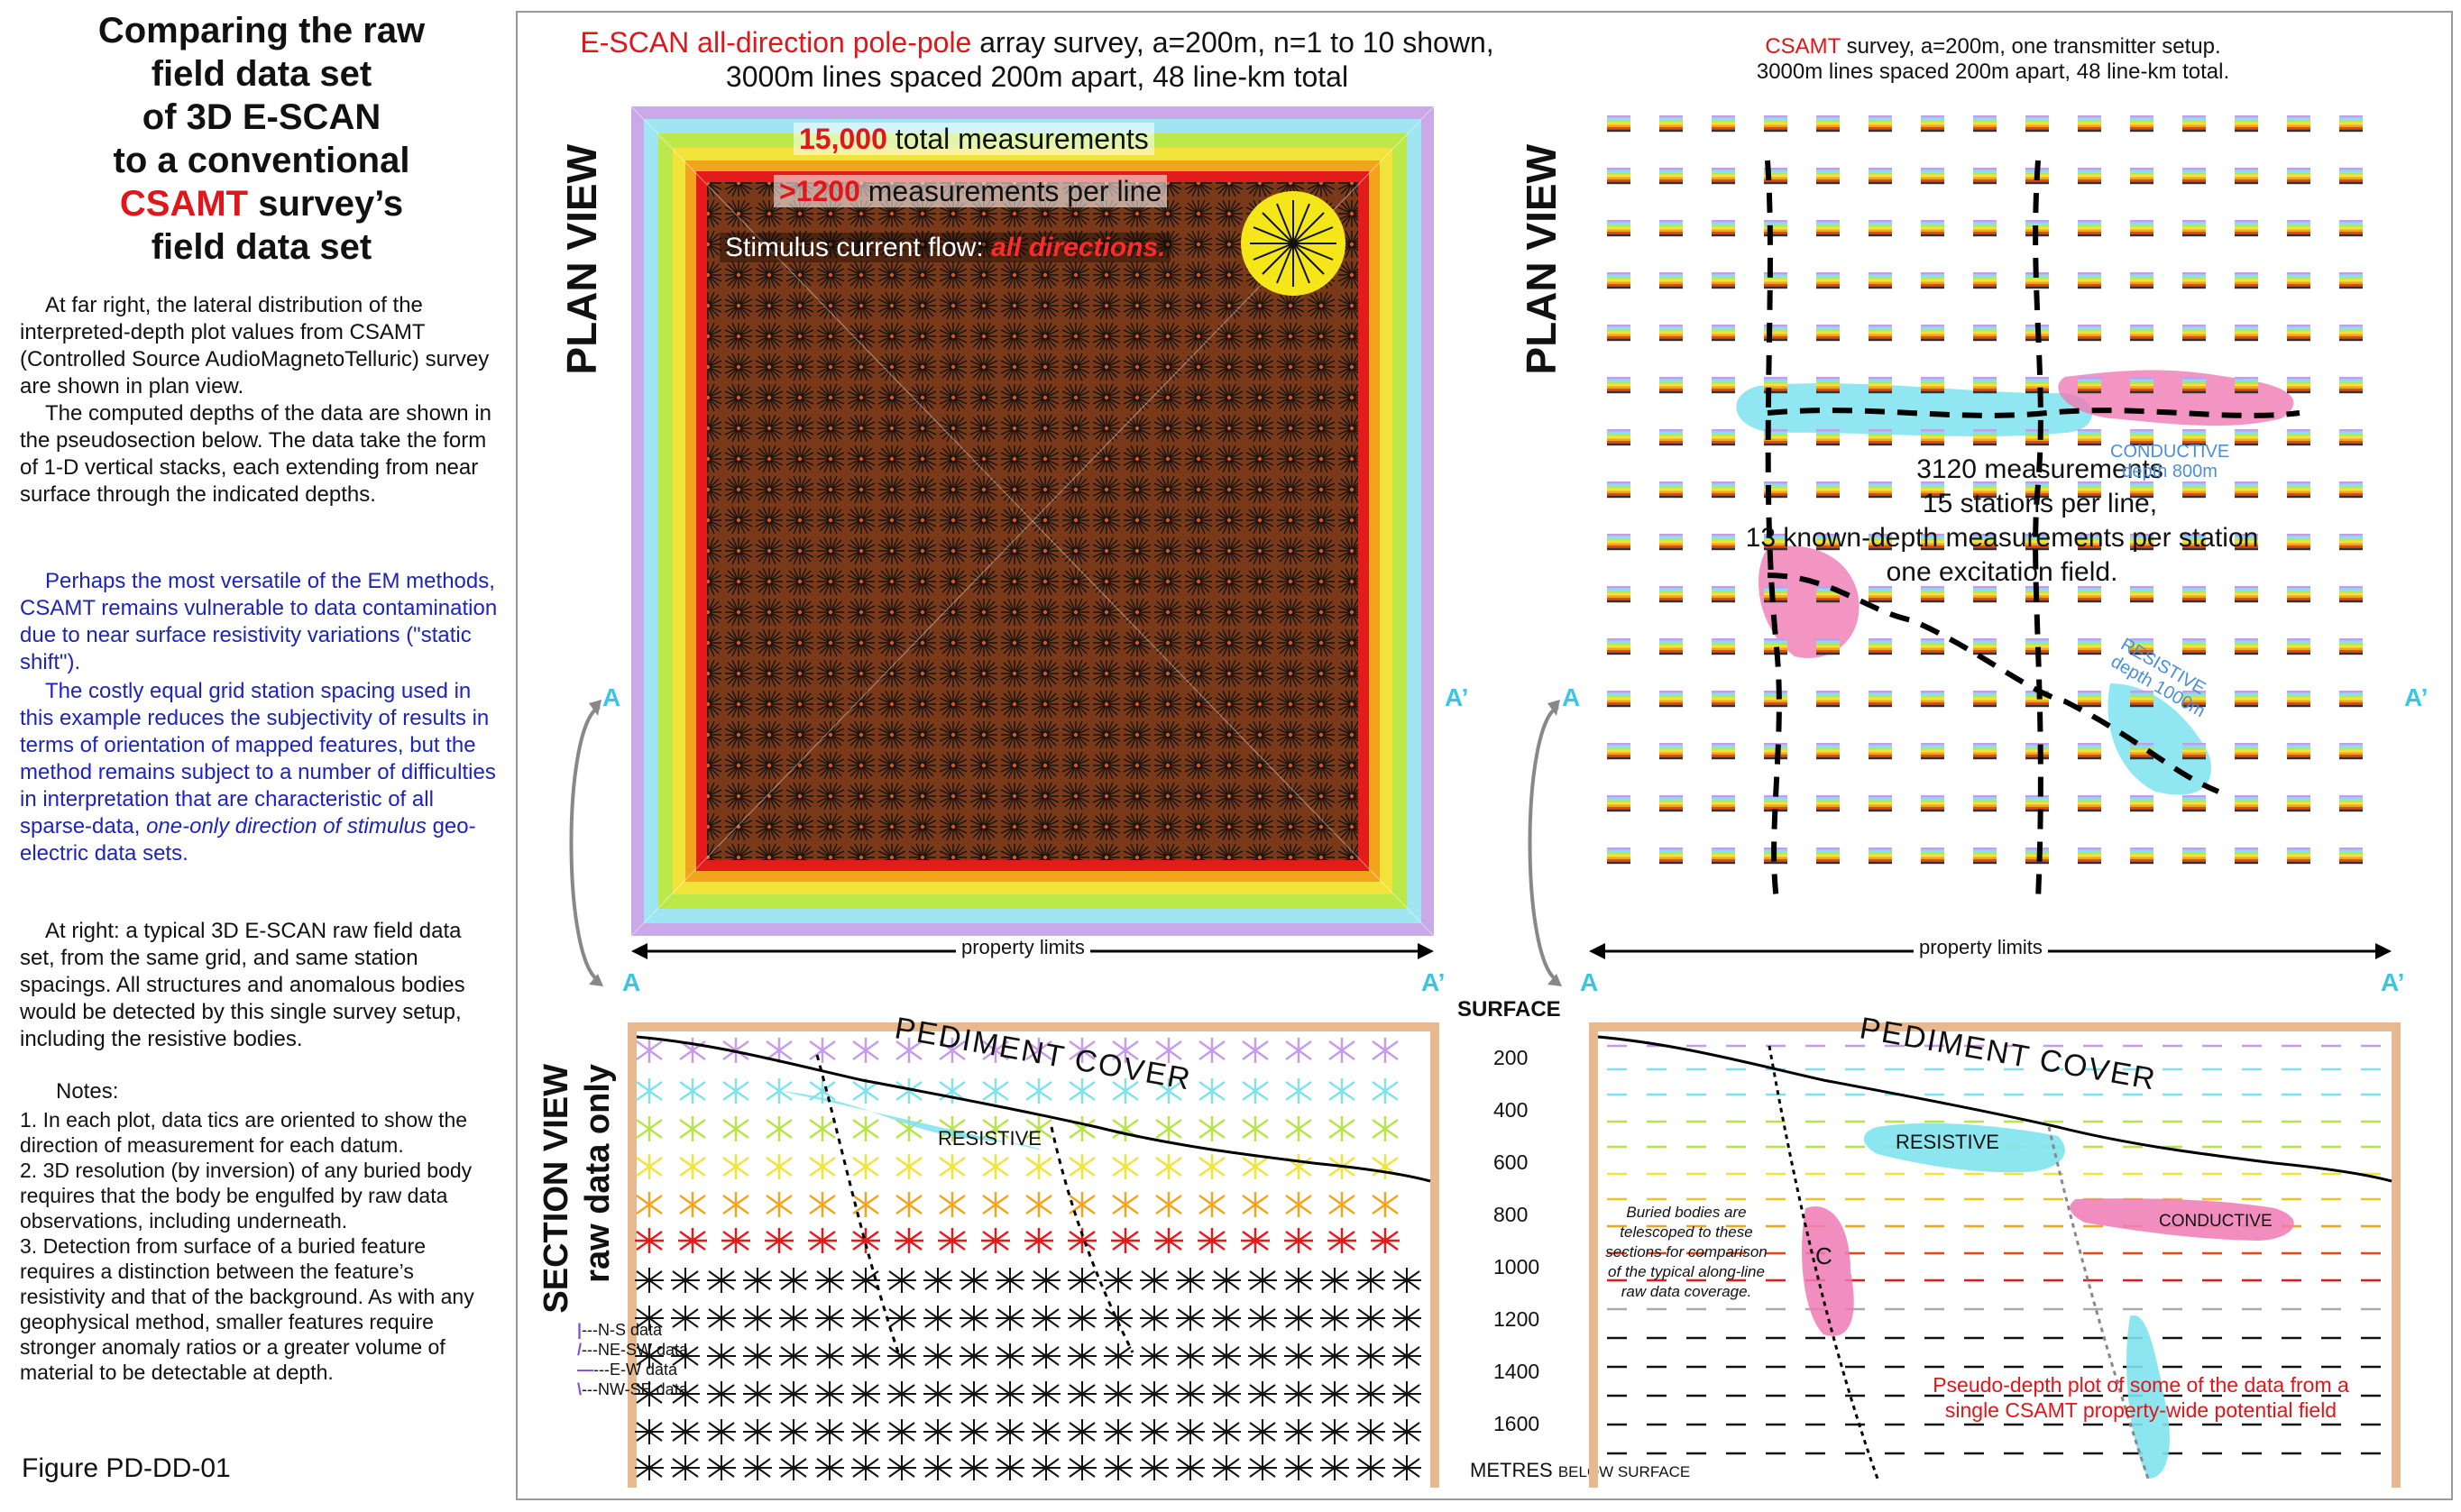  I want to click on csamt-property-limits: property limits, so click(1981, 948).